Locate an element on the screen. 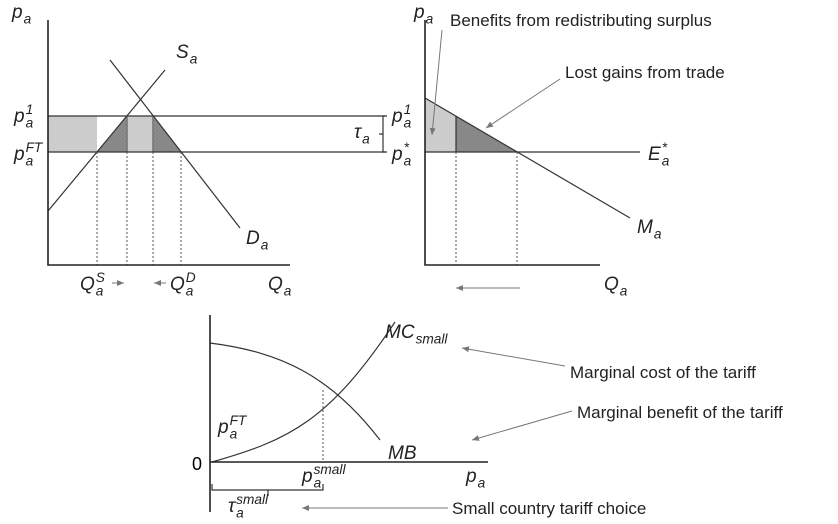 The image size is (838, 524). demand-curve is located at coordinates (175, 144).